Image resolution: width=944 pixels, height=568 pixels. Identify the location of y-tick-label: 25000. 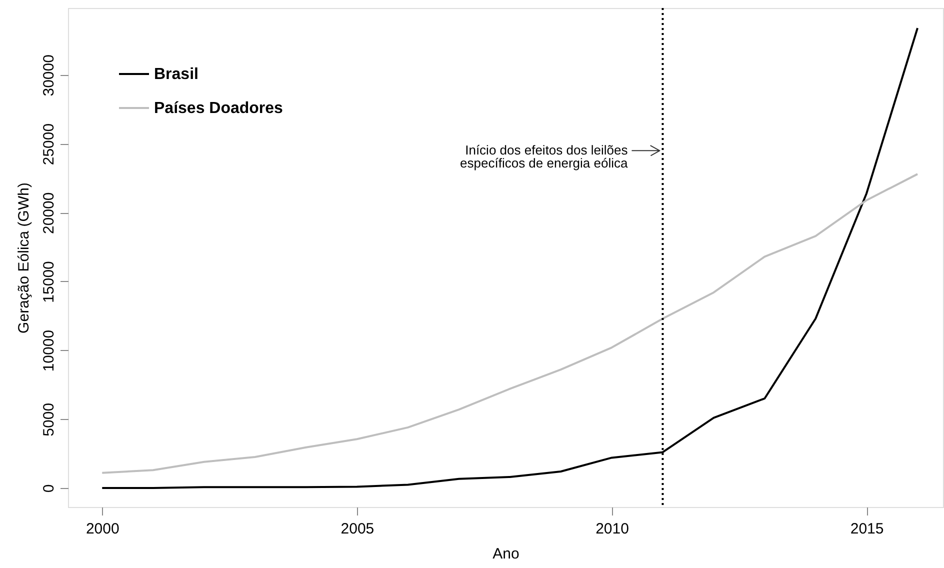
(49, 144).